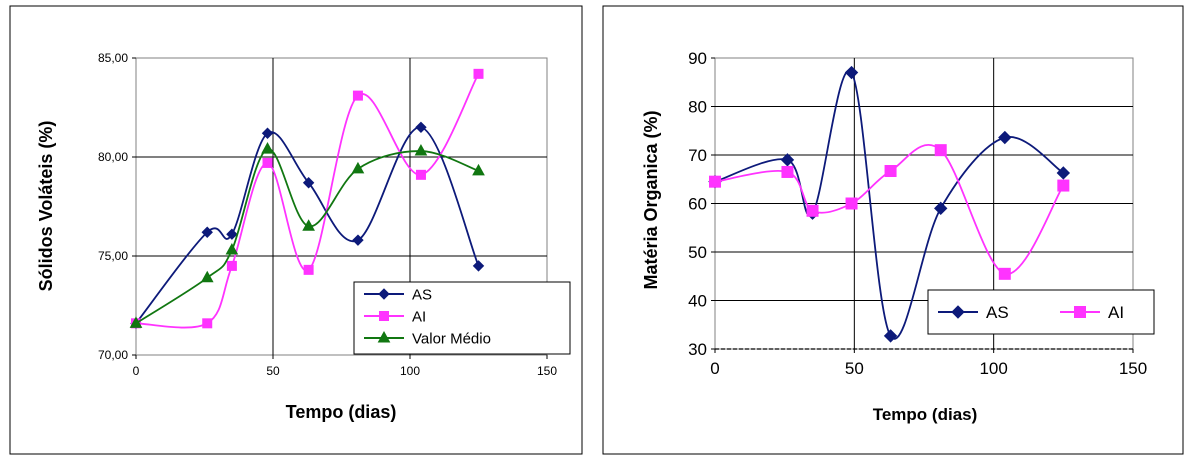 The width and height of the screenshot is (1186, 462). What do you see at coordinates (113, 256) in the screenshot?
I see `y-tick-label: 75,00` at bounding box center [113, 256].